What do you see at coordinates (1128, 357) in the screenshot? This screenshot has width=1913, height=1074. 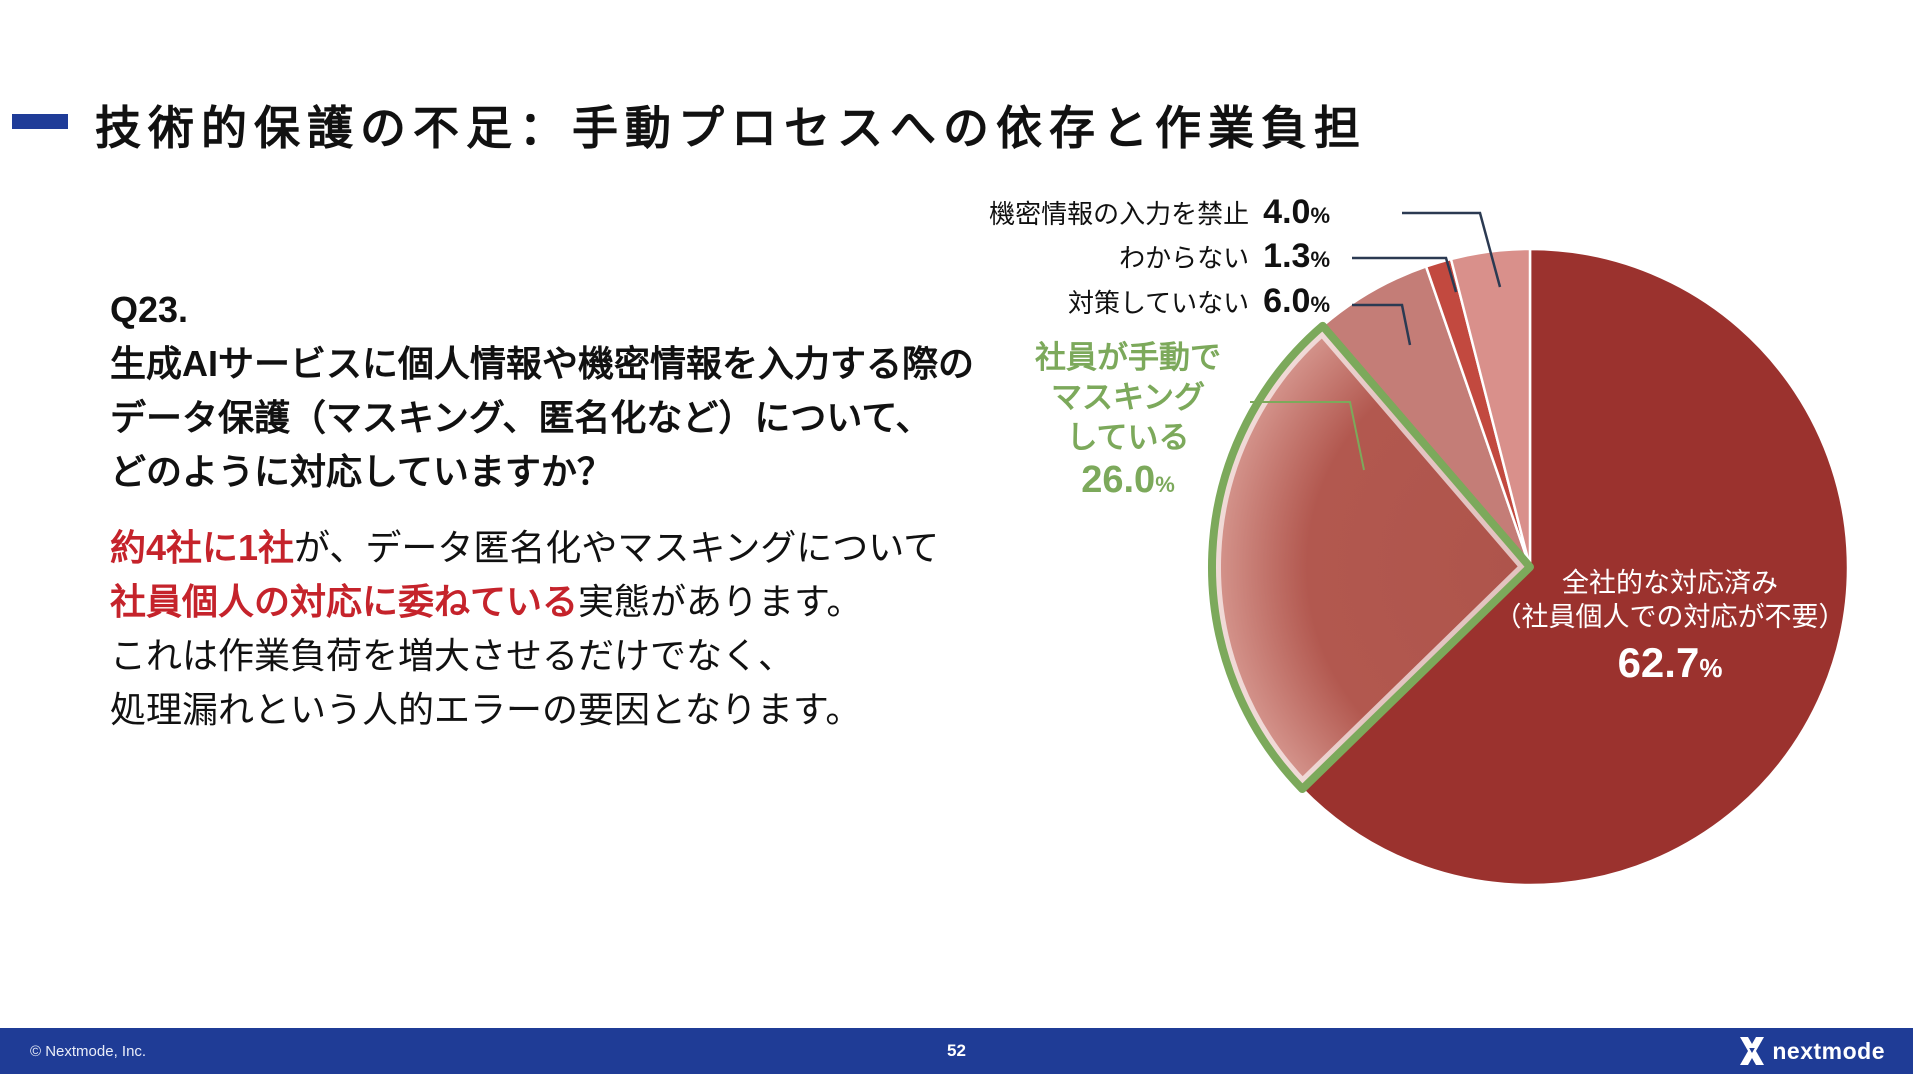 I see `callout-label-line: 社員が手動で` at bounding box center [1128, 357].